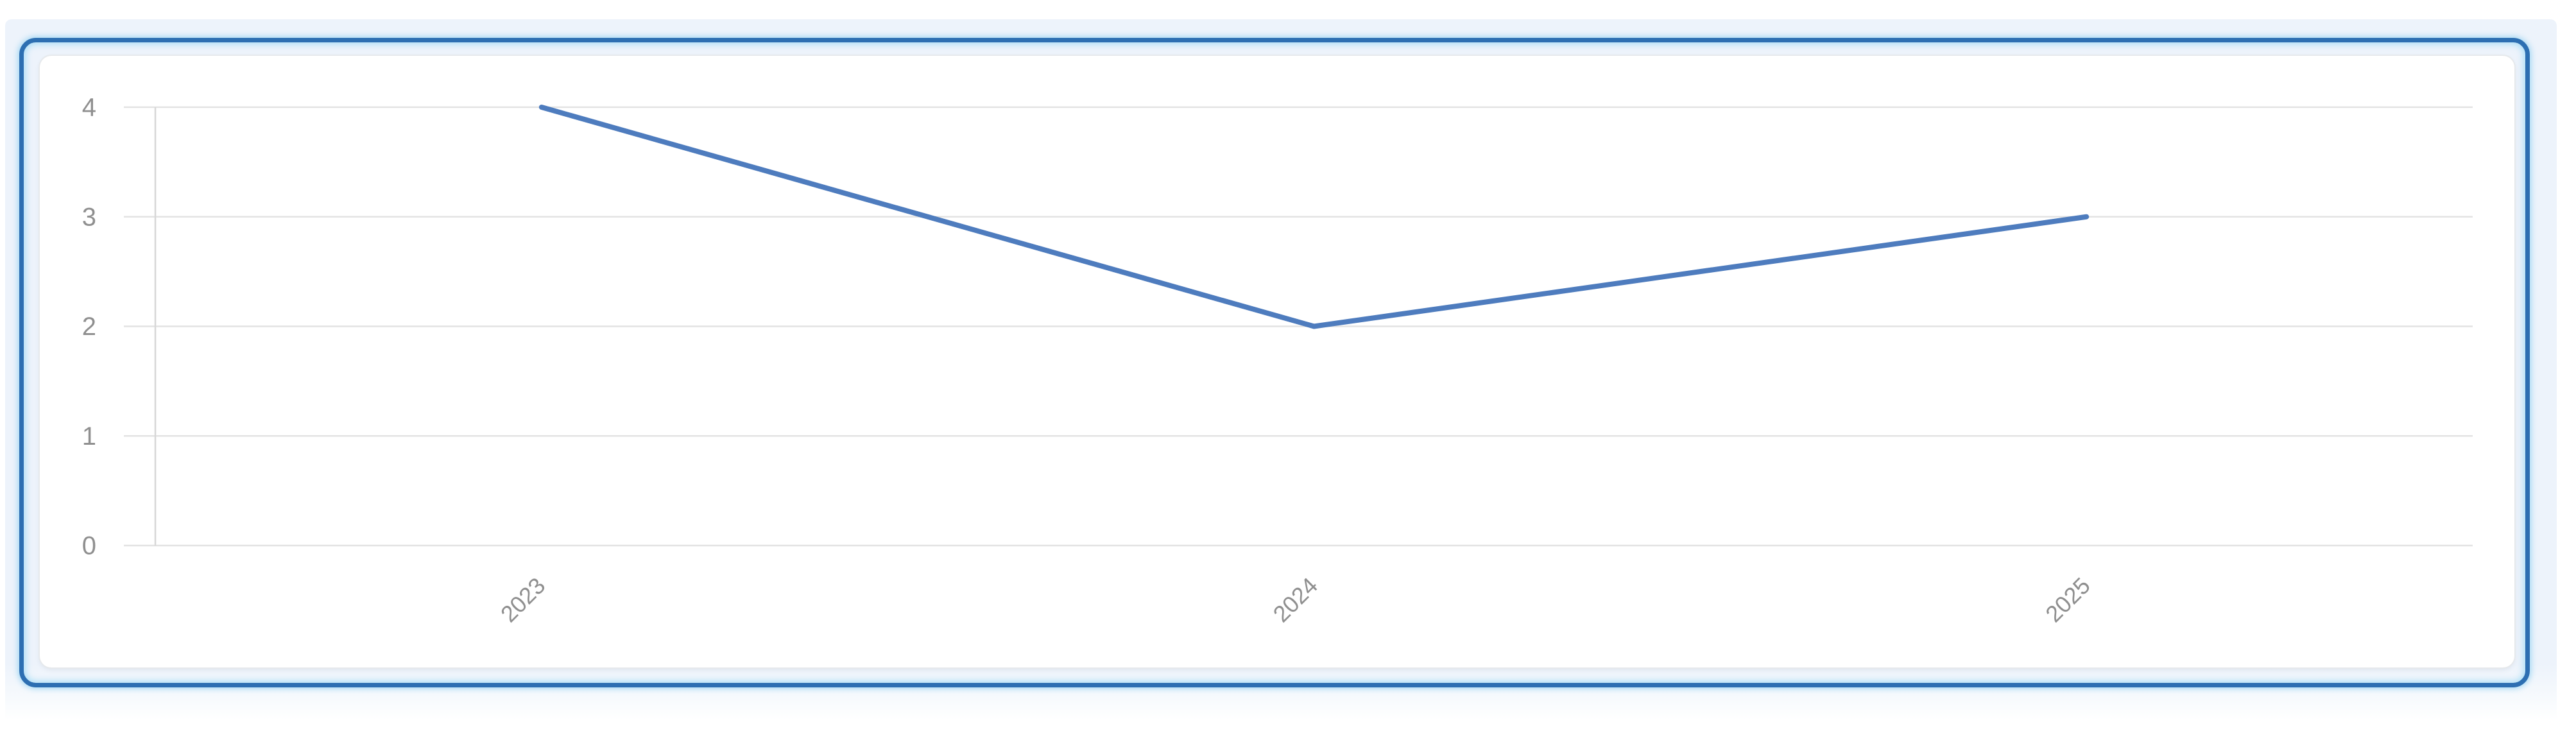  What do you see at coordinates (2067, 600) in the screenshot?
I see `x-axis-tick-label: 2025` at bounding box center [2067, 600].